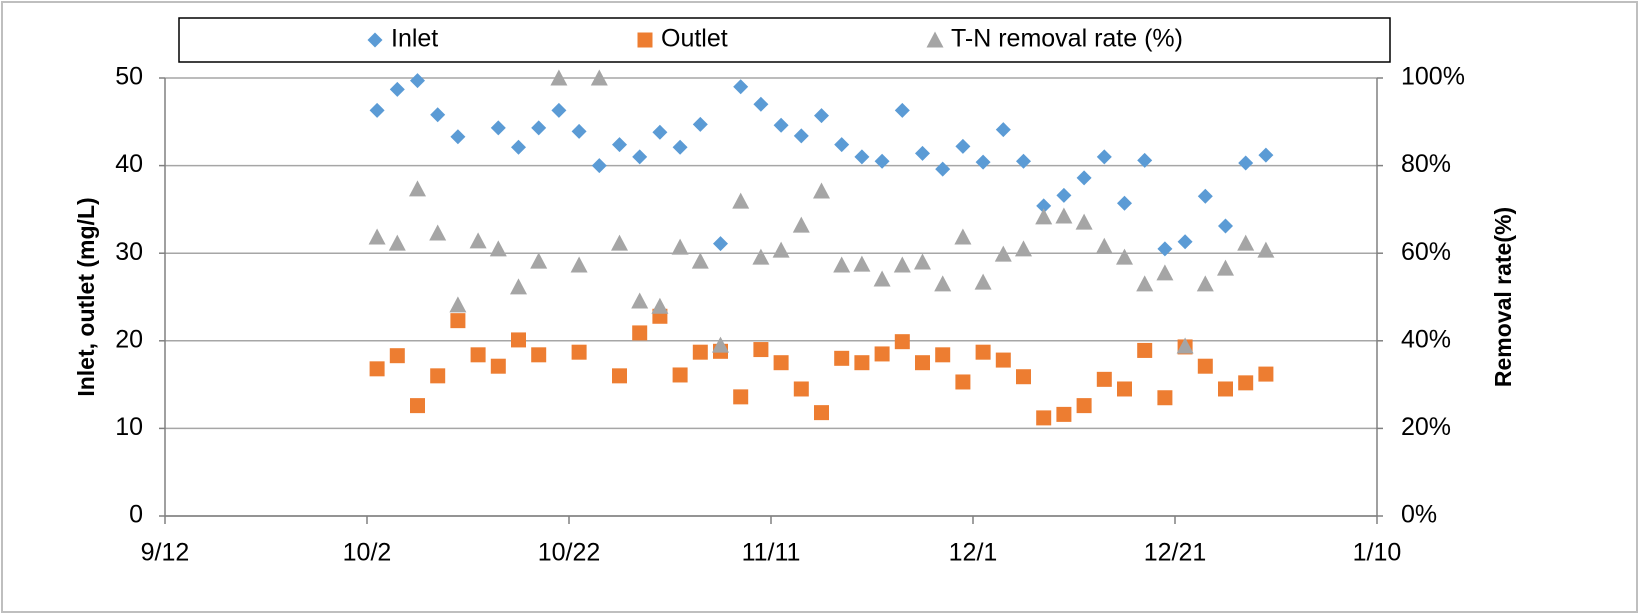  Describe the element at coordinates (136, 515) in the screenshot. I see `y-tick-label: 0` at that location.